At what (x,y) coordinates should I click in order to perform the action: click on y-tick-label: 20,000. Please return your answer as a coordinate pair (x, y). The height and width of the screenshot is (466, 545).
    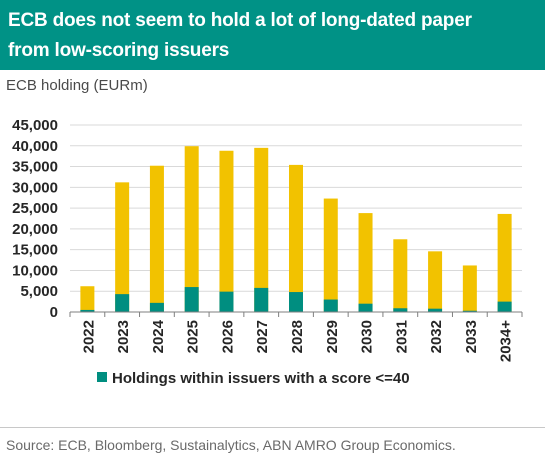
    Looking at the image, I should click on (35, 229).